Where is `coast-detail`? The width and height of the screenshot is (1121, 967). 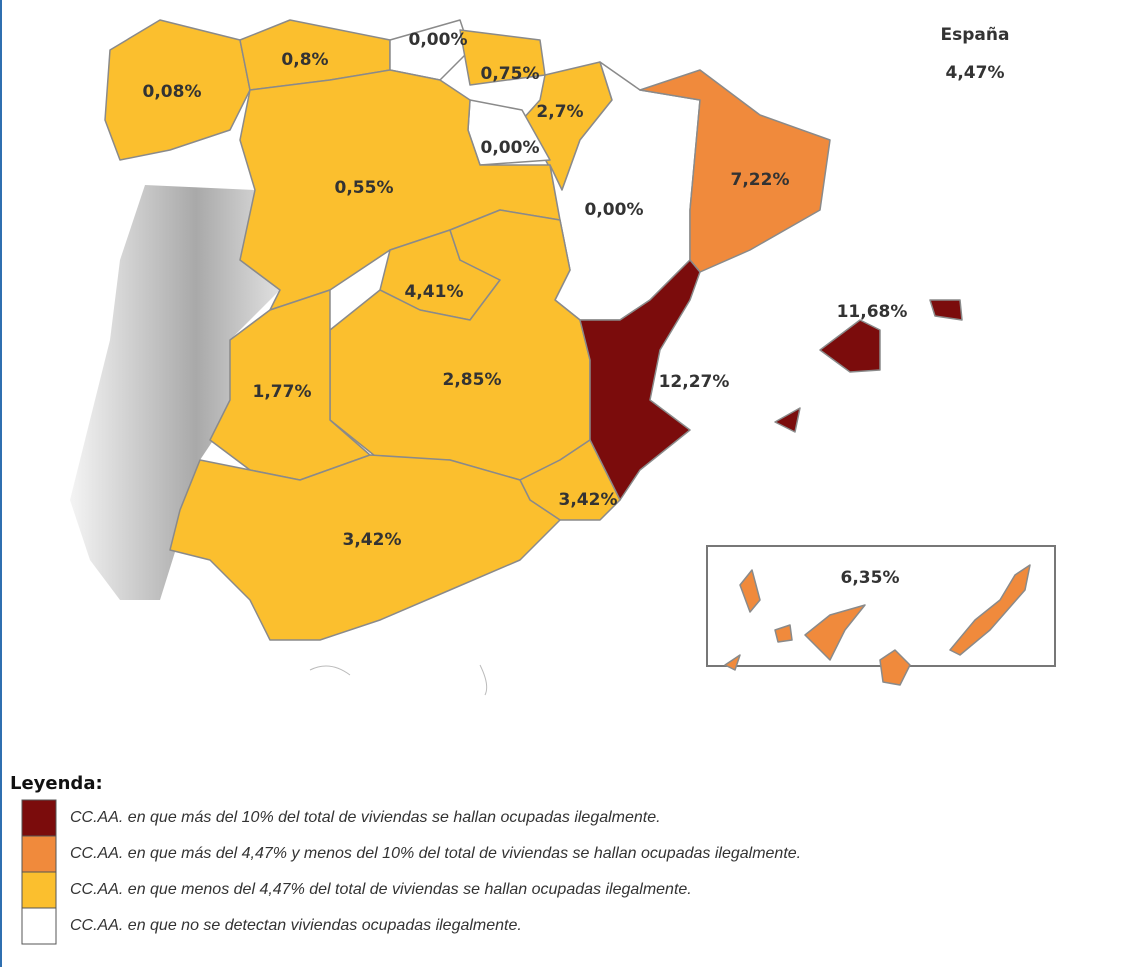
coast-detail is located at coordinates (398, 680).